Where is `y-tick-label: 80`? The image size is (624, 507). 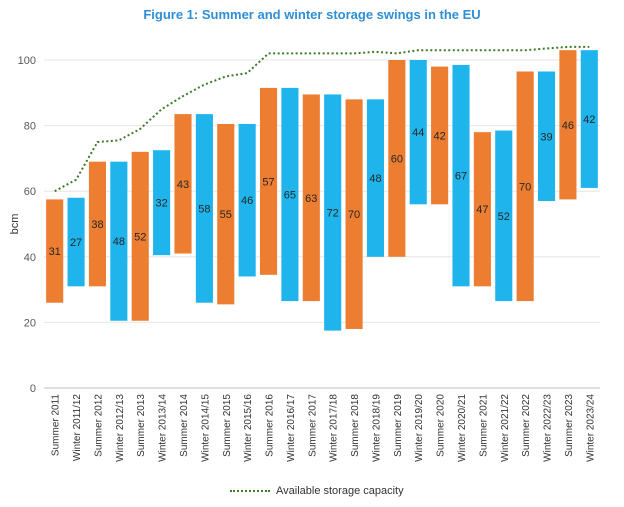 y-tick-label: 80 is located at coordinates (30, 127).